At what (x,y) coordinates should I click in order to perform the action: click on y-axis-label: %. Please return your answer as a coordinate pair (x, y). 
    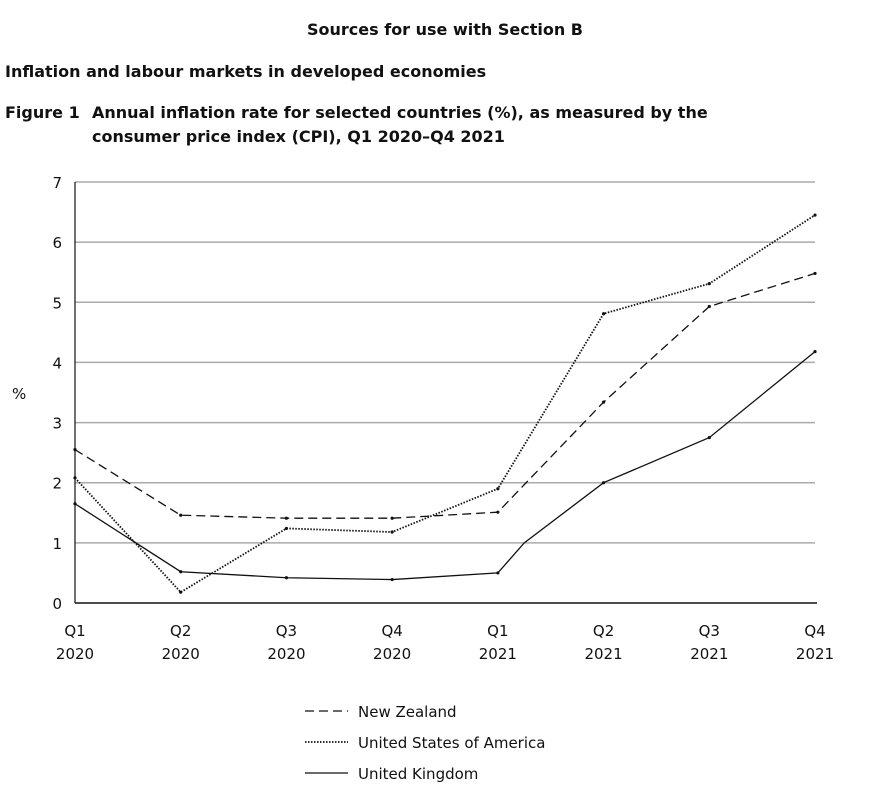
    Looking at the image, I should click on (19, 394).